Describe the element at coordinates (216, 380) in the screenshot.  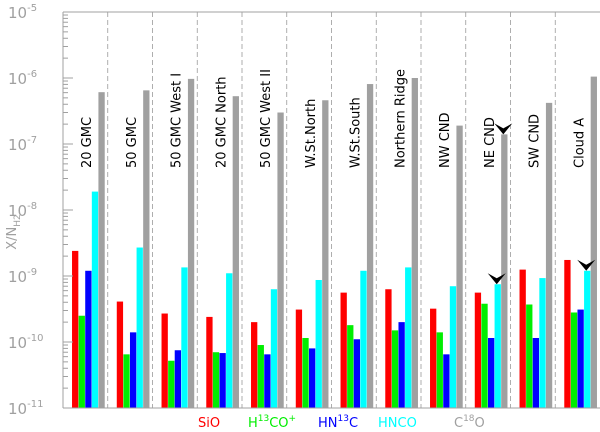
I see `bar-20-gmc-north-h13co` at that location.